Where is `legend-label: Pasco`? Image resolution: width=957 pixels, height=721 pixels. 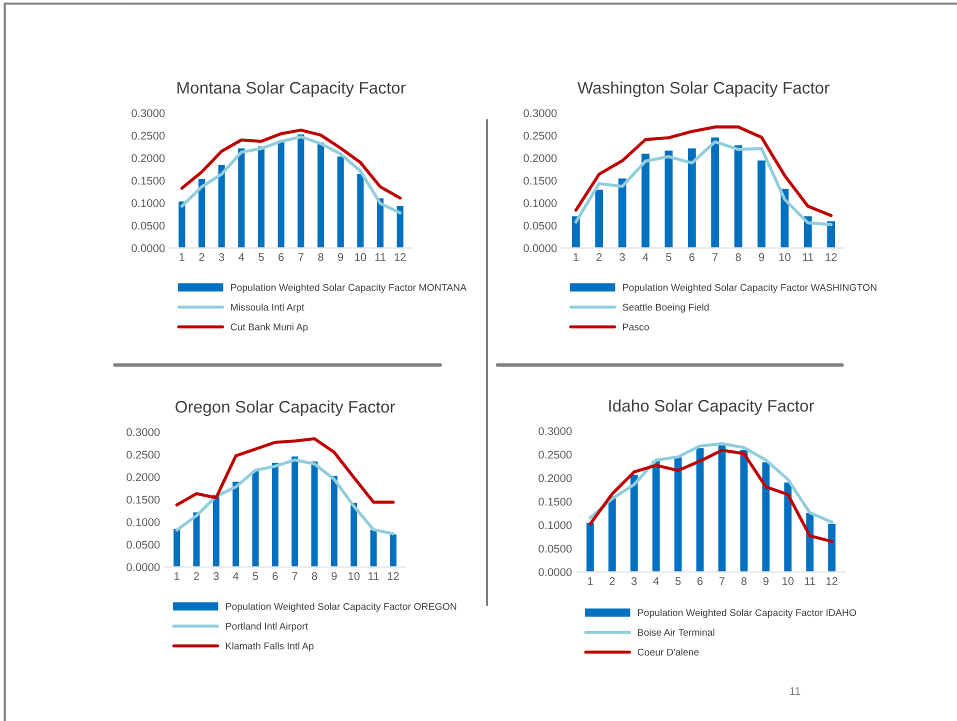 legend-label: Pasco is located at coordinates (636, 327).